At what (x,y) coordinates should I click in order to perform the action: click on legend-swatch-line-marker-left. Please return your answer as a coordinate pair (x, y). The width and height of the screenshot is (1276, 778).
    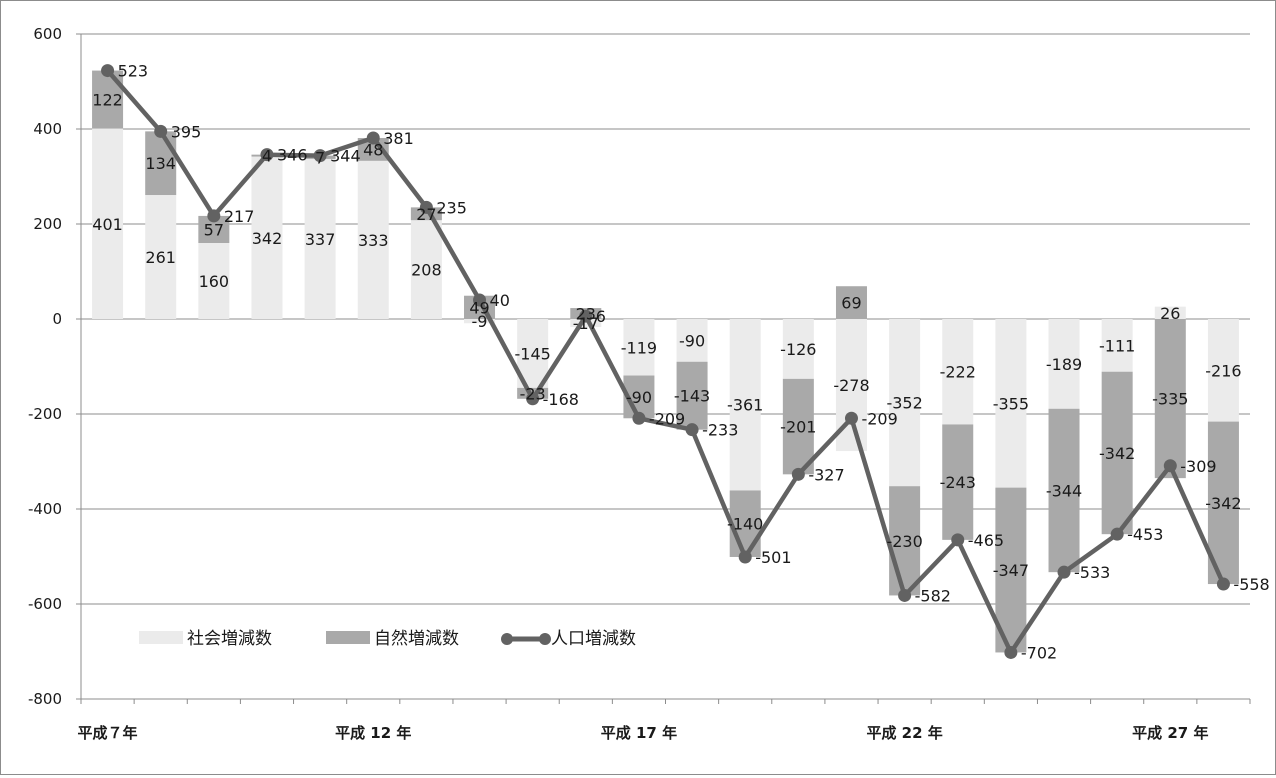
    Looking at the image, I should click on (507, 639).